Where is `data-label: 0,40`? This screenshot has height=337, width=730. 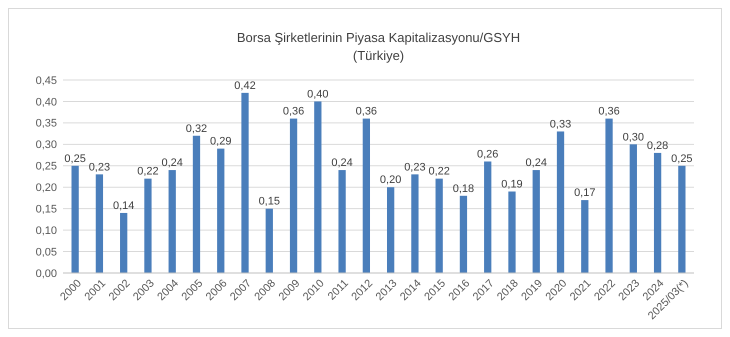
data-label: 0,40 is located at coordinates (318, 94).